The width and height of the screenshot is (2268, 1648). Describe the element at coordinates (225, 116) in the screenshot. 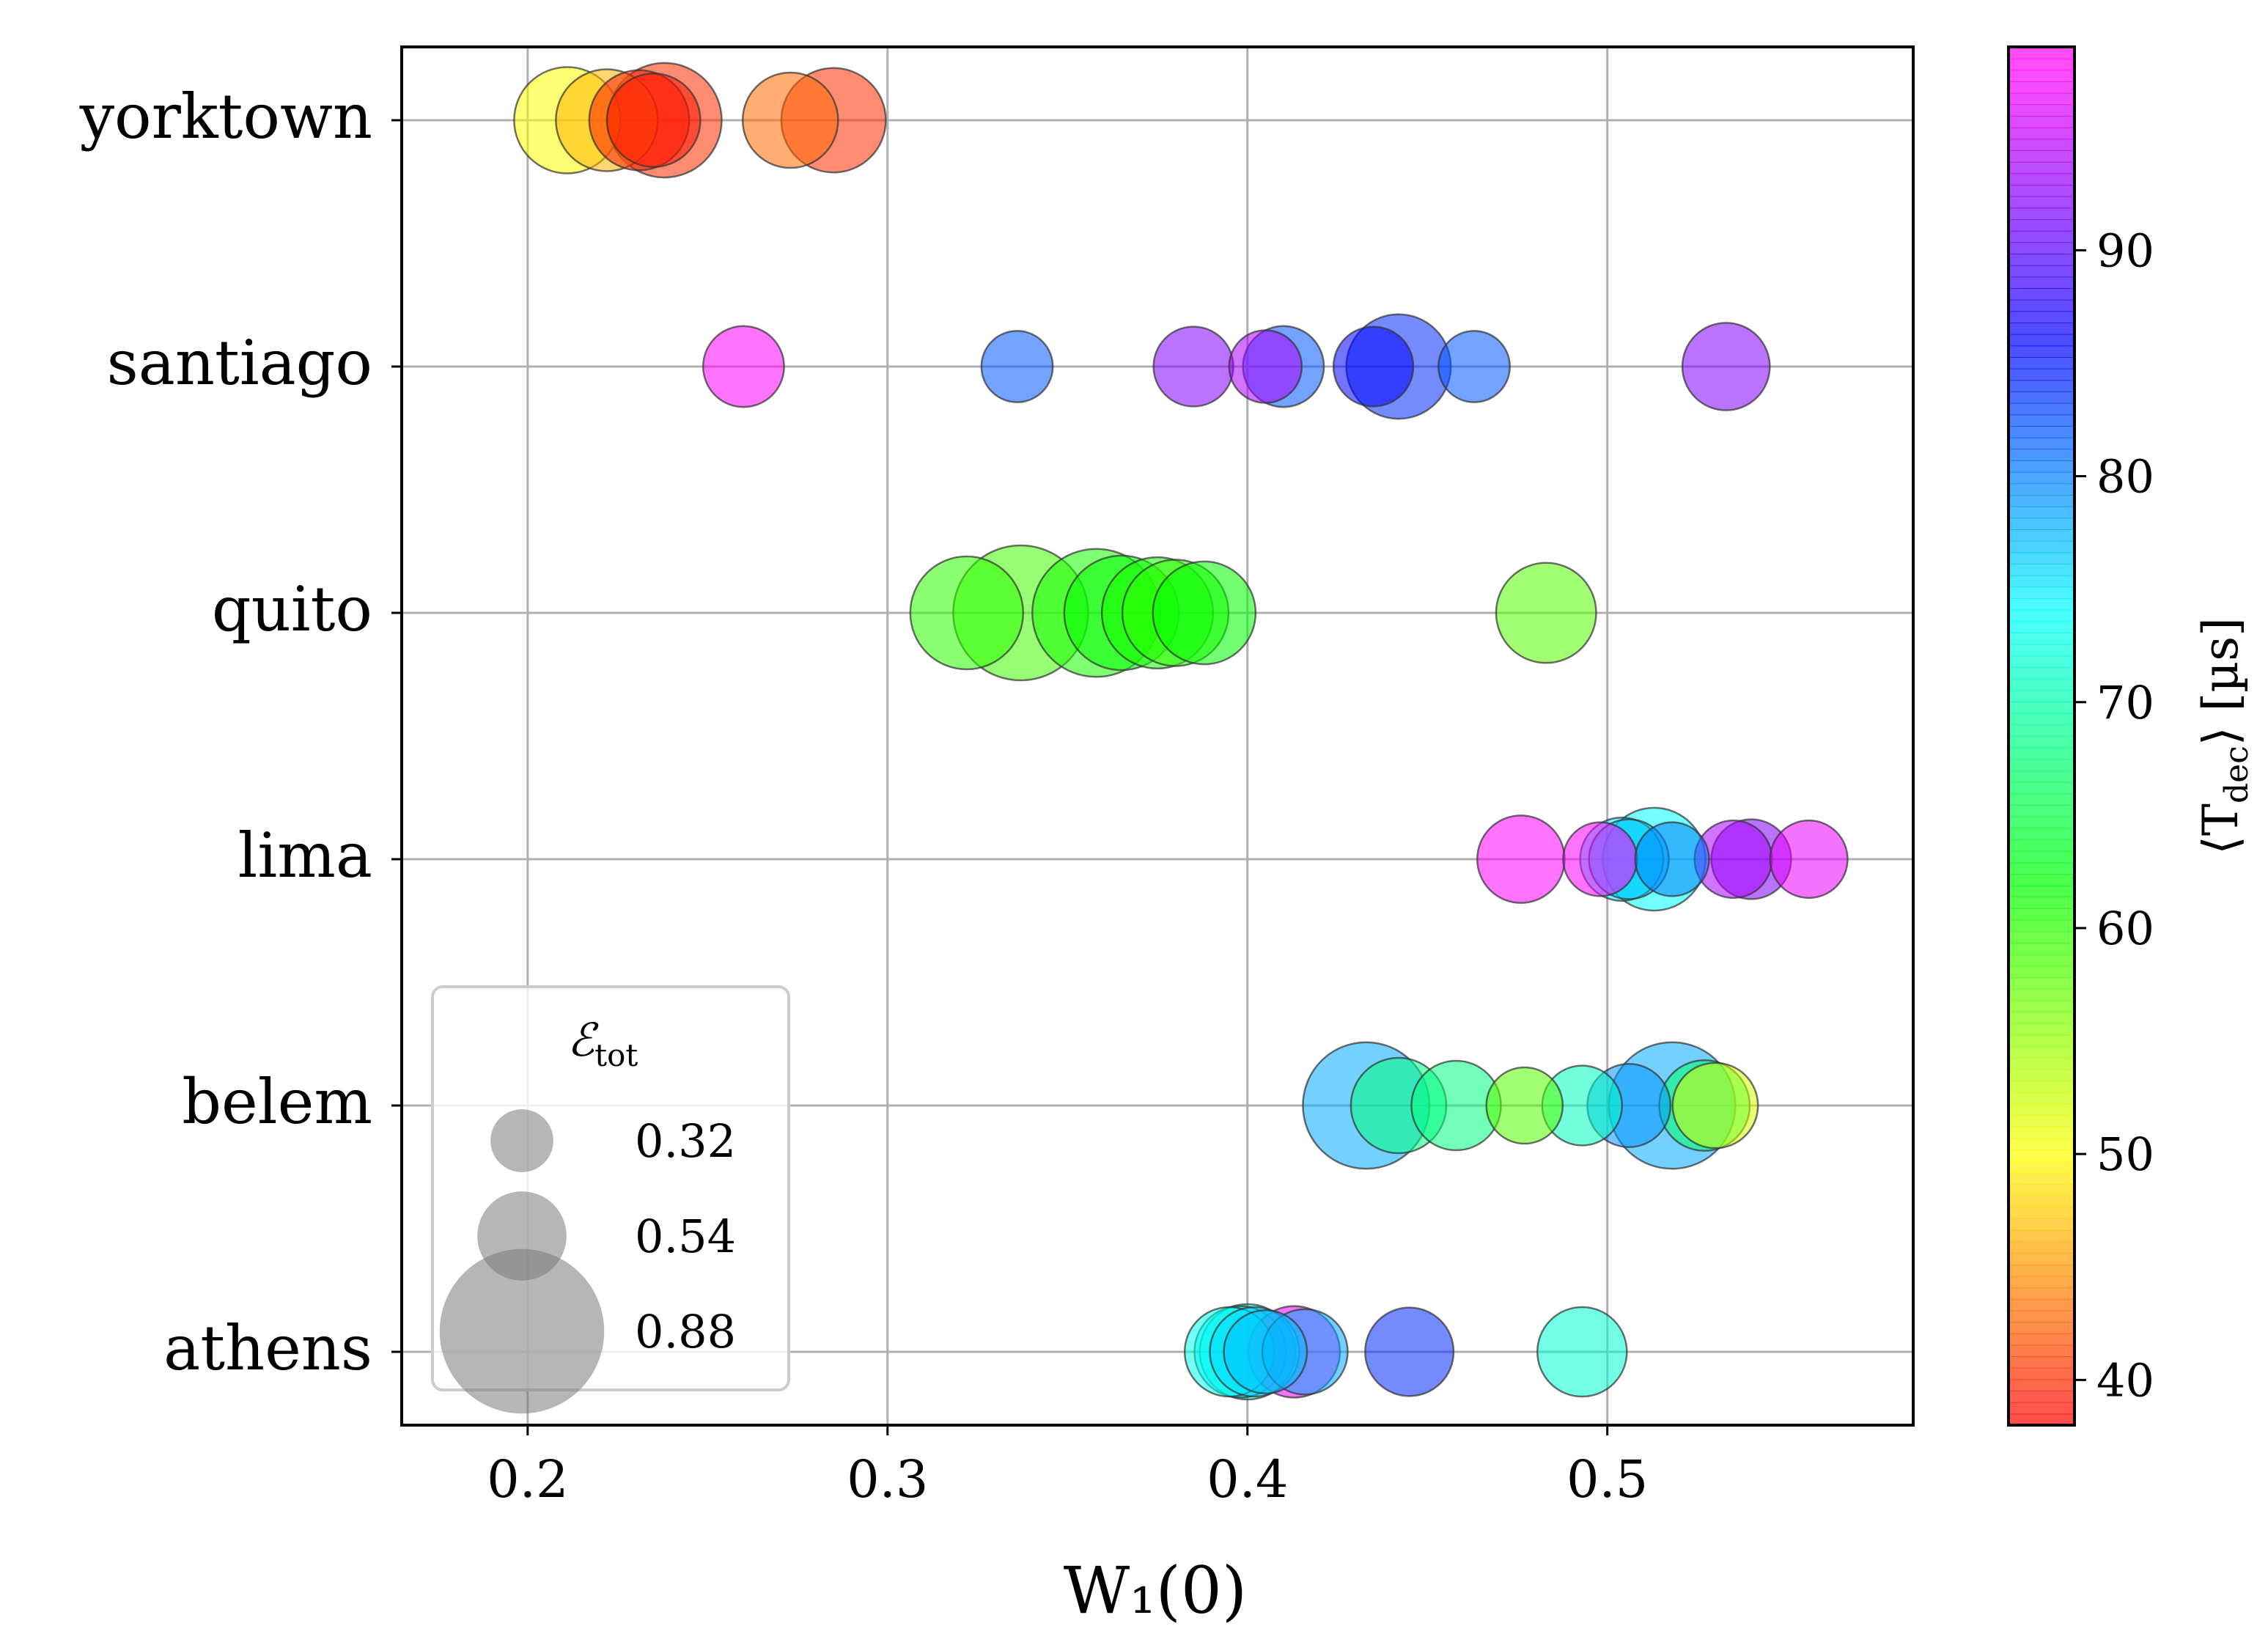

I see `y-tick-label-yorktown: yorktown` at that location.